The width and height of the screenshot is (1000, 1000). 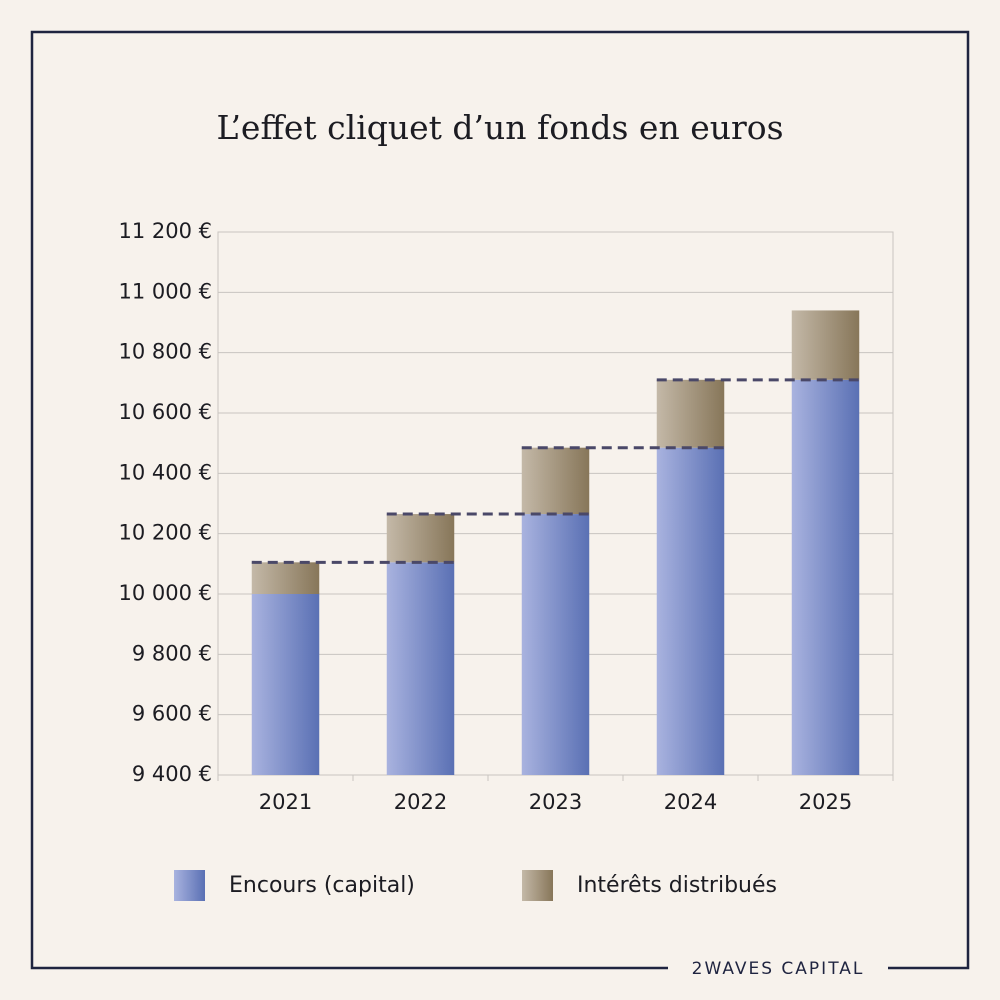 I want to click on chart-title: L’effet cliquet d’un fonds en euros, so click(x=499, y=127).